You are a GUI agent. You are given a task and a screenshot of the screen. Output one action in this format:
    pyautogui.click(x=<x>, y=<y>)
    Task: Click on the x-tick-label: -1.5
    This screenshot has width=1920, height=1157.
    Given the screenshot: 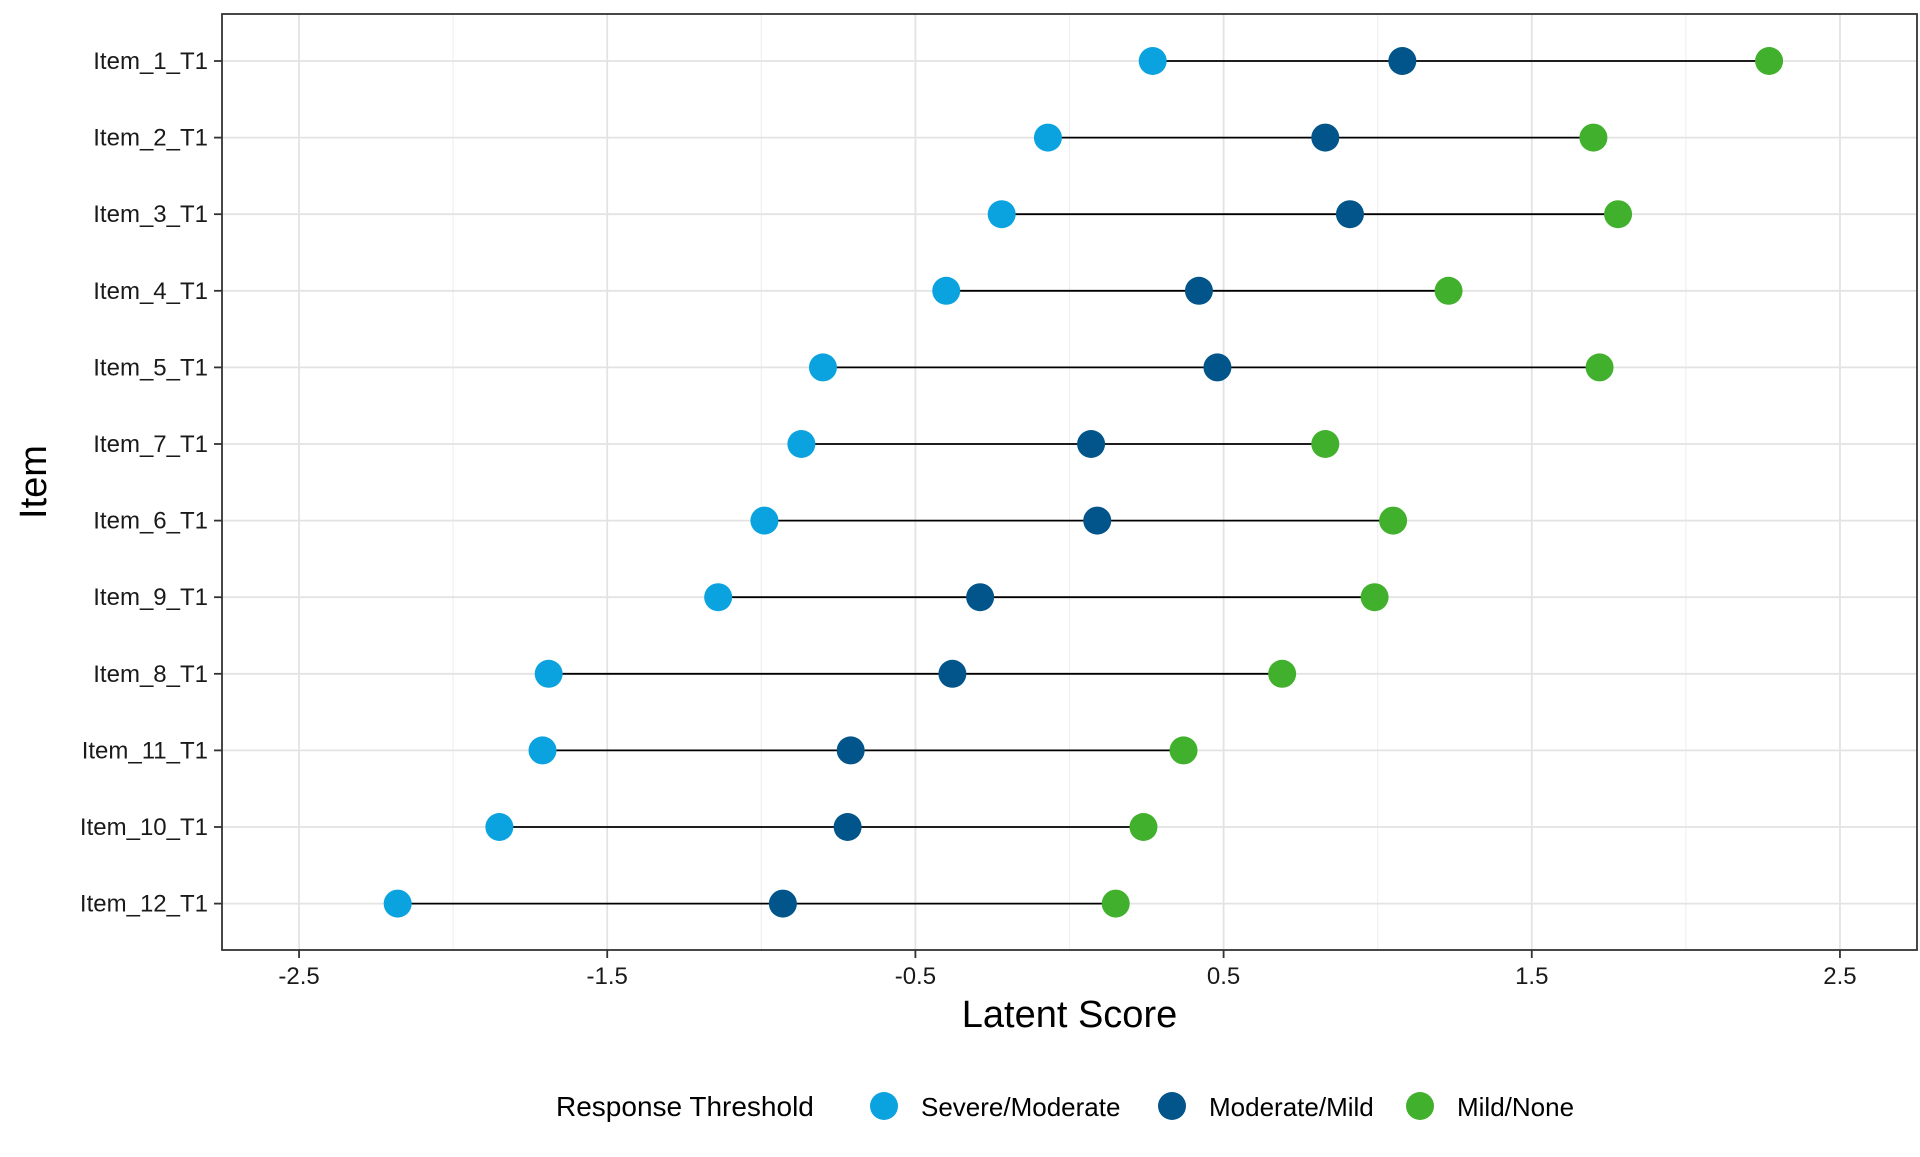 What is the action you would take?
    pyautogui.click(x=607, y=976)
    